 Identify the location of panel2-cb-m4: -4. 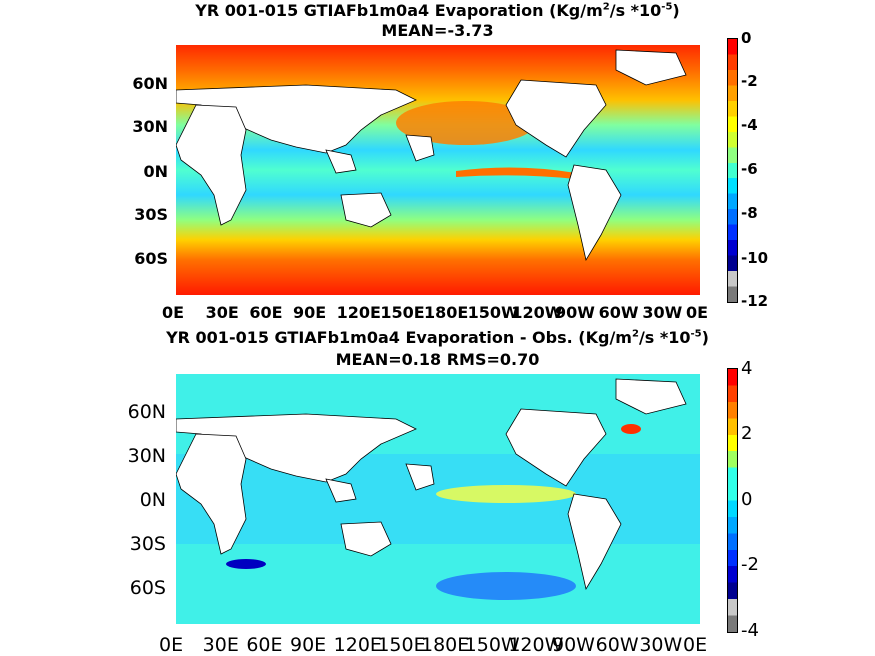
(750, 630).